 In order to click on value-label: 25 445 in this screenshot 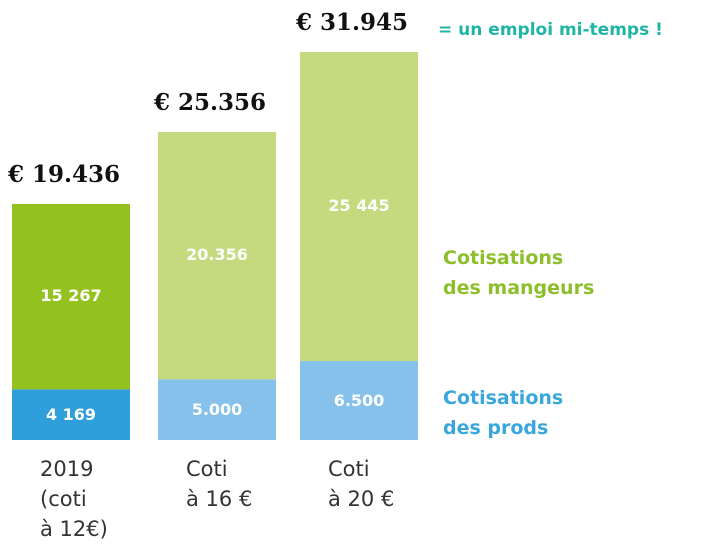, I will do `click(358, 205)`.